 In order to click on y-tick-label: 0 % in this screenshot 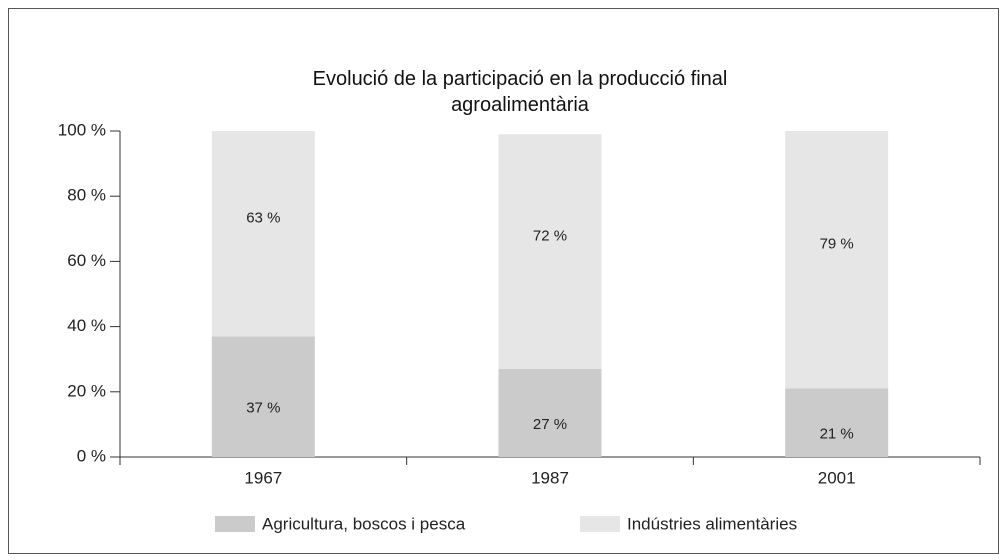, I will do `click(91, 455)`.